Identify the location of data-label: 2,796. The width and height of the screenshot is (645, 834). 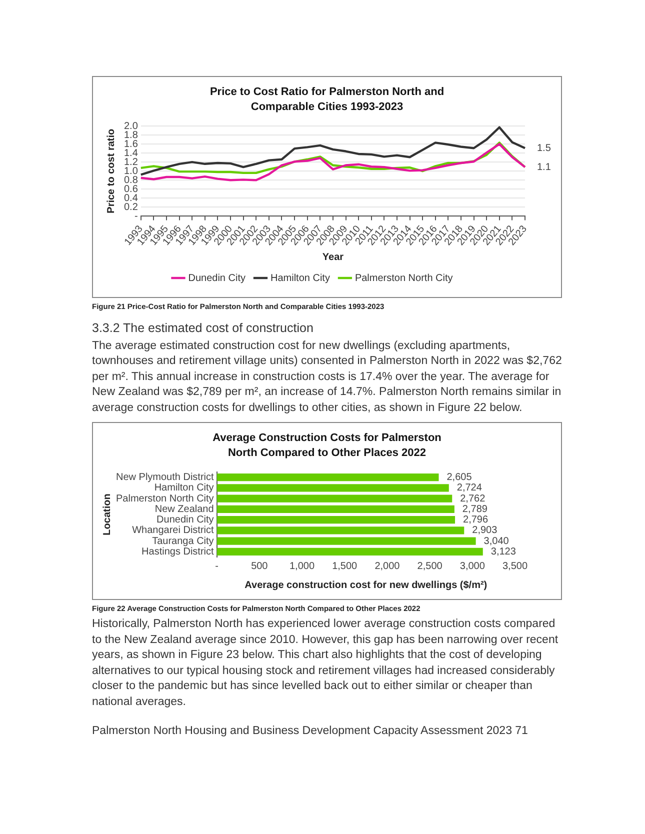
(475, 520).